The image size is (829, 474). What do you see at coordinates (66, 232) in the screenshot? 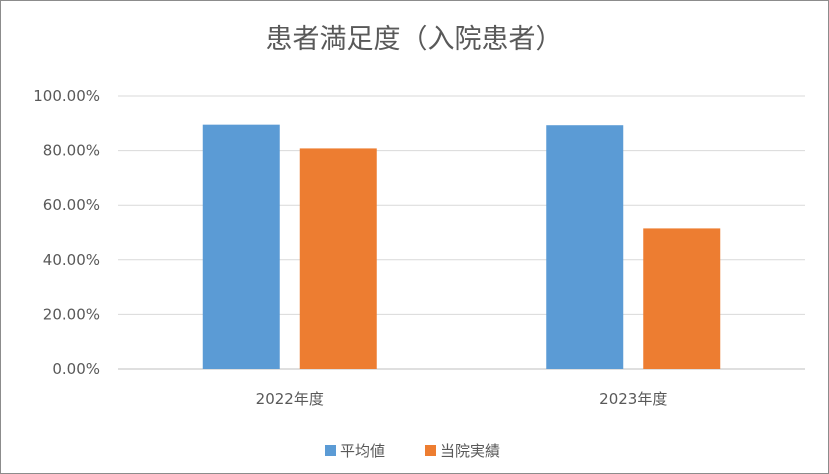
I see `y-axis-ticks: 0.00% 20.00% 40.00% 60.00% 80.00% 100.00%` at bounding box center [66, 232].